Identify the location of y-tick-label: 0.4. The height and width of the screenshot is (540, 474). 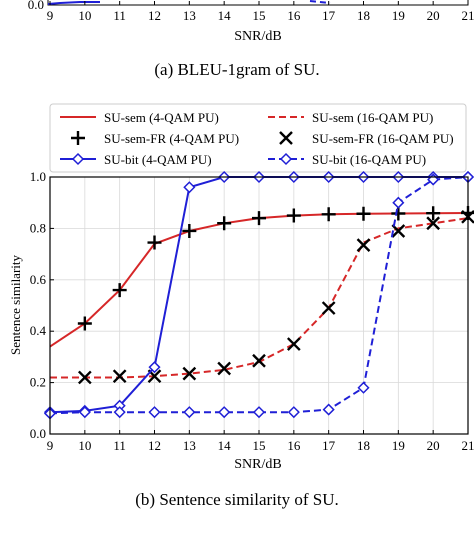
(38, 330).